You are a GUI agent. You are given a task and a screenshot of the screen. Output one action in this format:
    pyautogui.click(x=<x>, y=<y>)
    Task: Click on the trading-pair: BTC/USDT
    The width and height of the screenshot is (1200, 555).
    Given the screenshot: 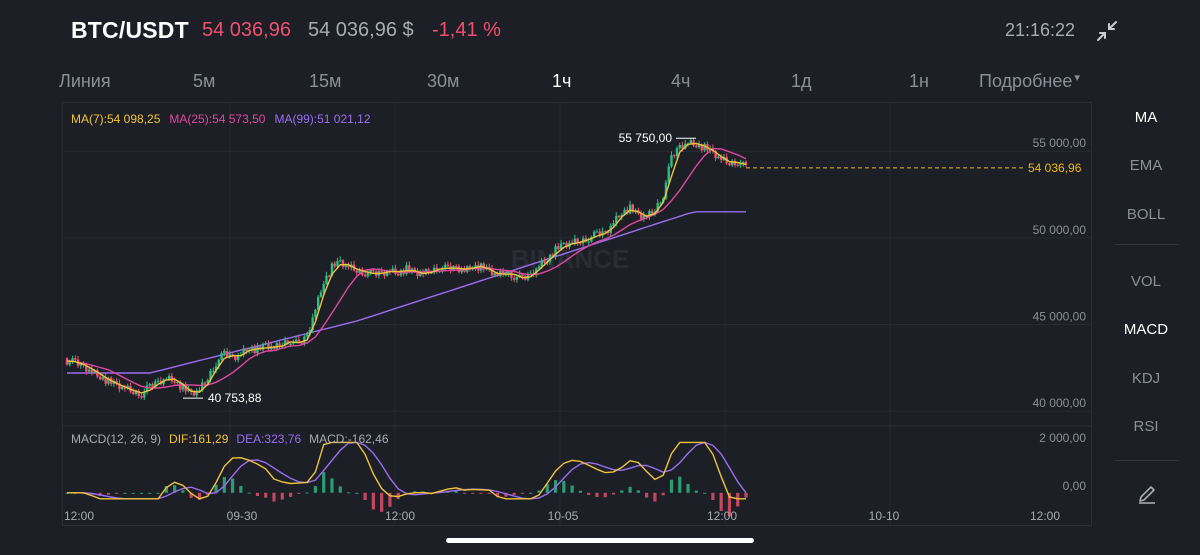 What is the action you would take?
    pyautogui.click(x=130, y=30)
    